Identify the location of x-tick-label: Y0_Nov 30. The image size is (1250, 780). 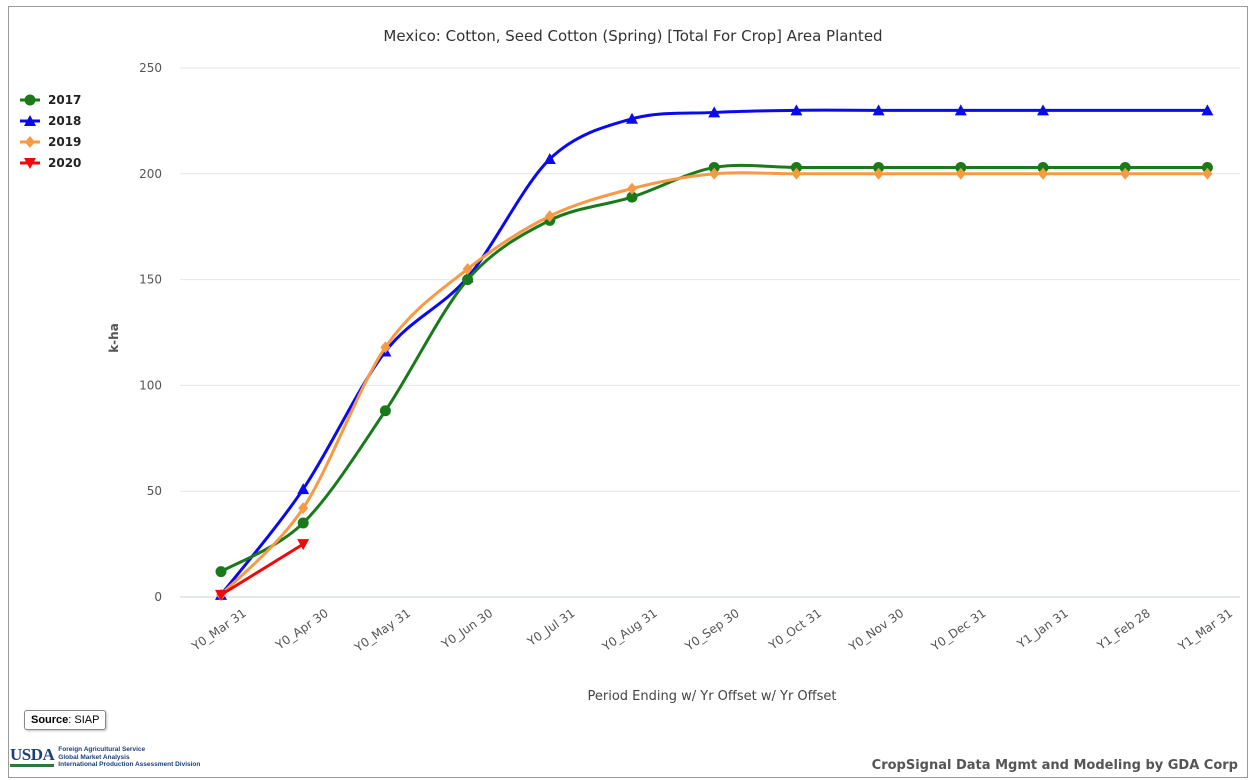
(875, 630).